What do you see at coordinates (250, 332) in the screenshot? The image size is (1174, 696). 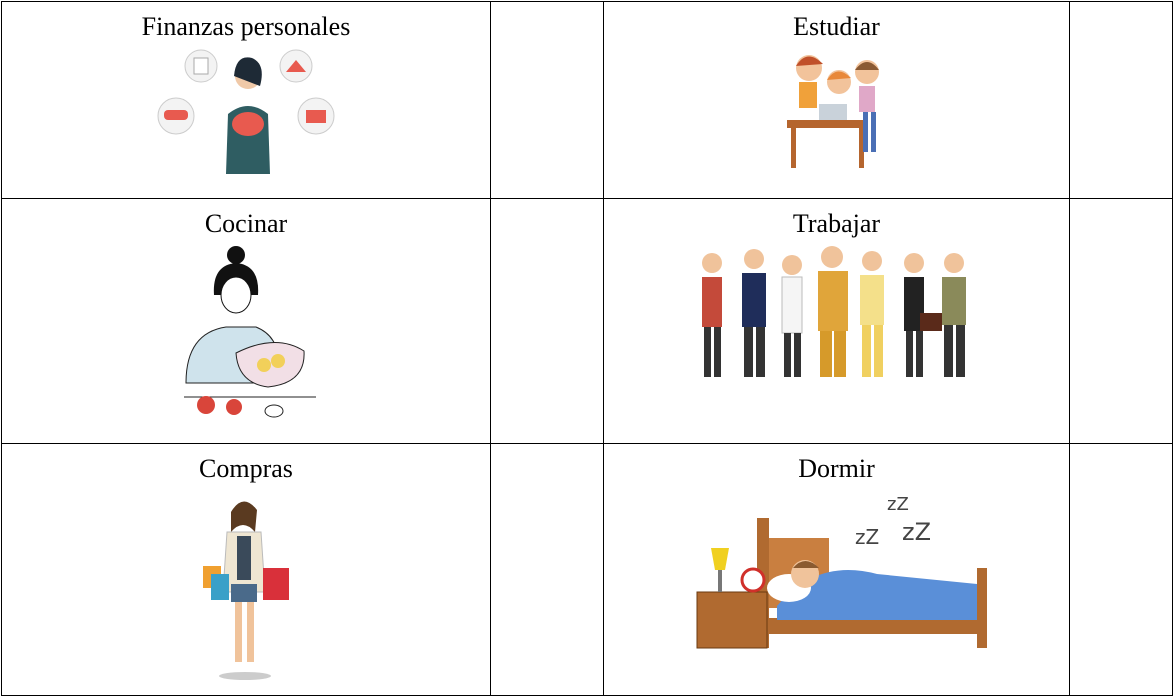 I see `cooking-illustration` at bounding box center [250, 332].